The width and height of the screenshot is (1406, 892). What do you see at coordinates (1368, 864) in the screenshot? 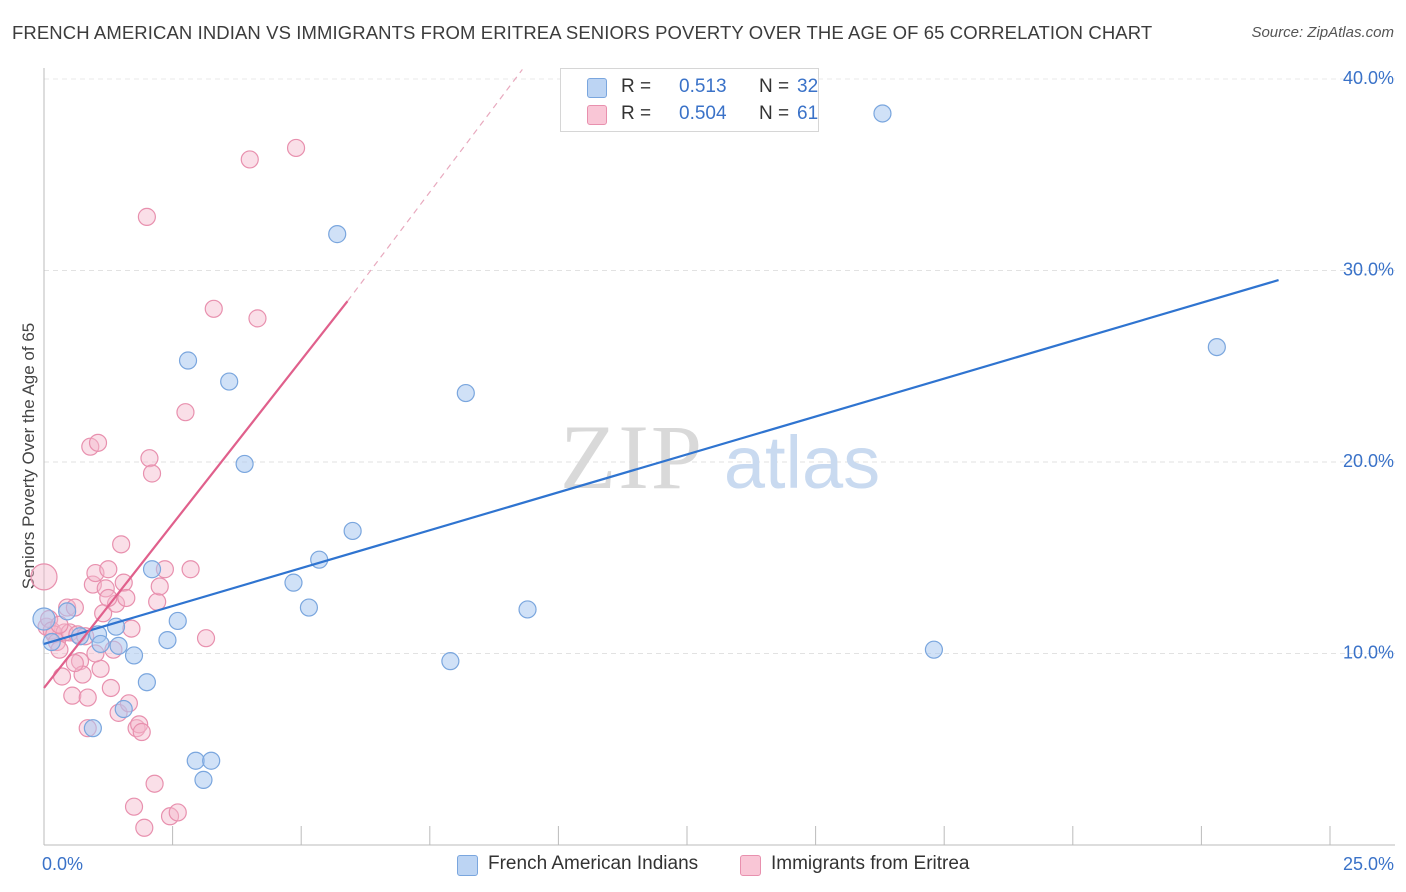
I see `x-tick-label: 25.0%` at bounding box center [1368, 864].